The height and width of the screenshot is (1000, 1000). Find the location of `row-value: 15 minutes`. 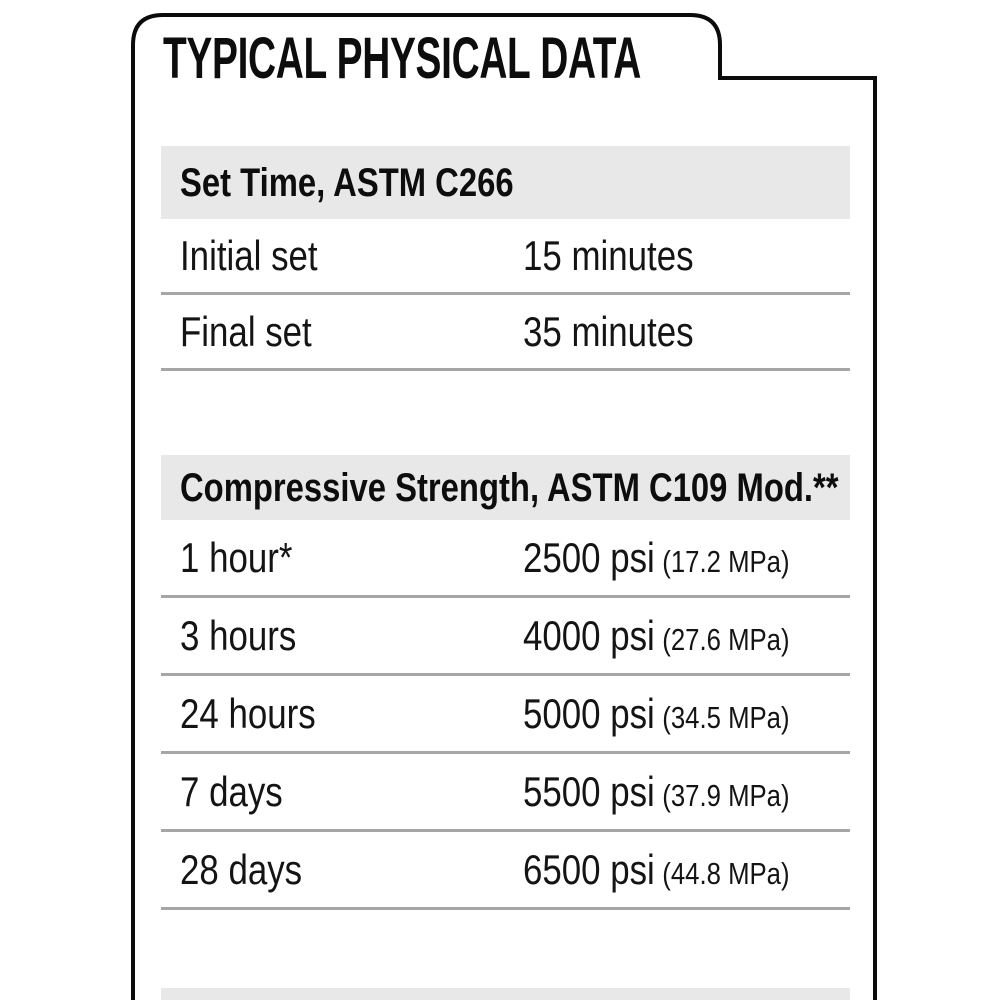

row-value: 15 minutes is located at coordinates (608, 255).